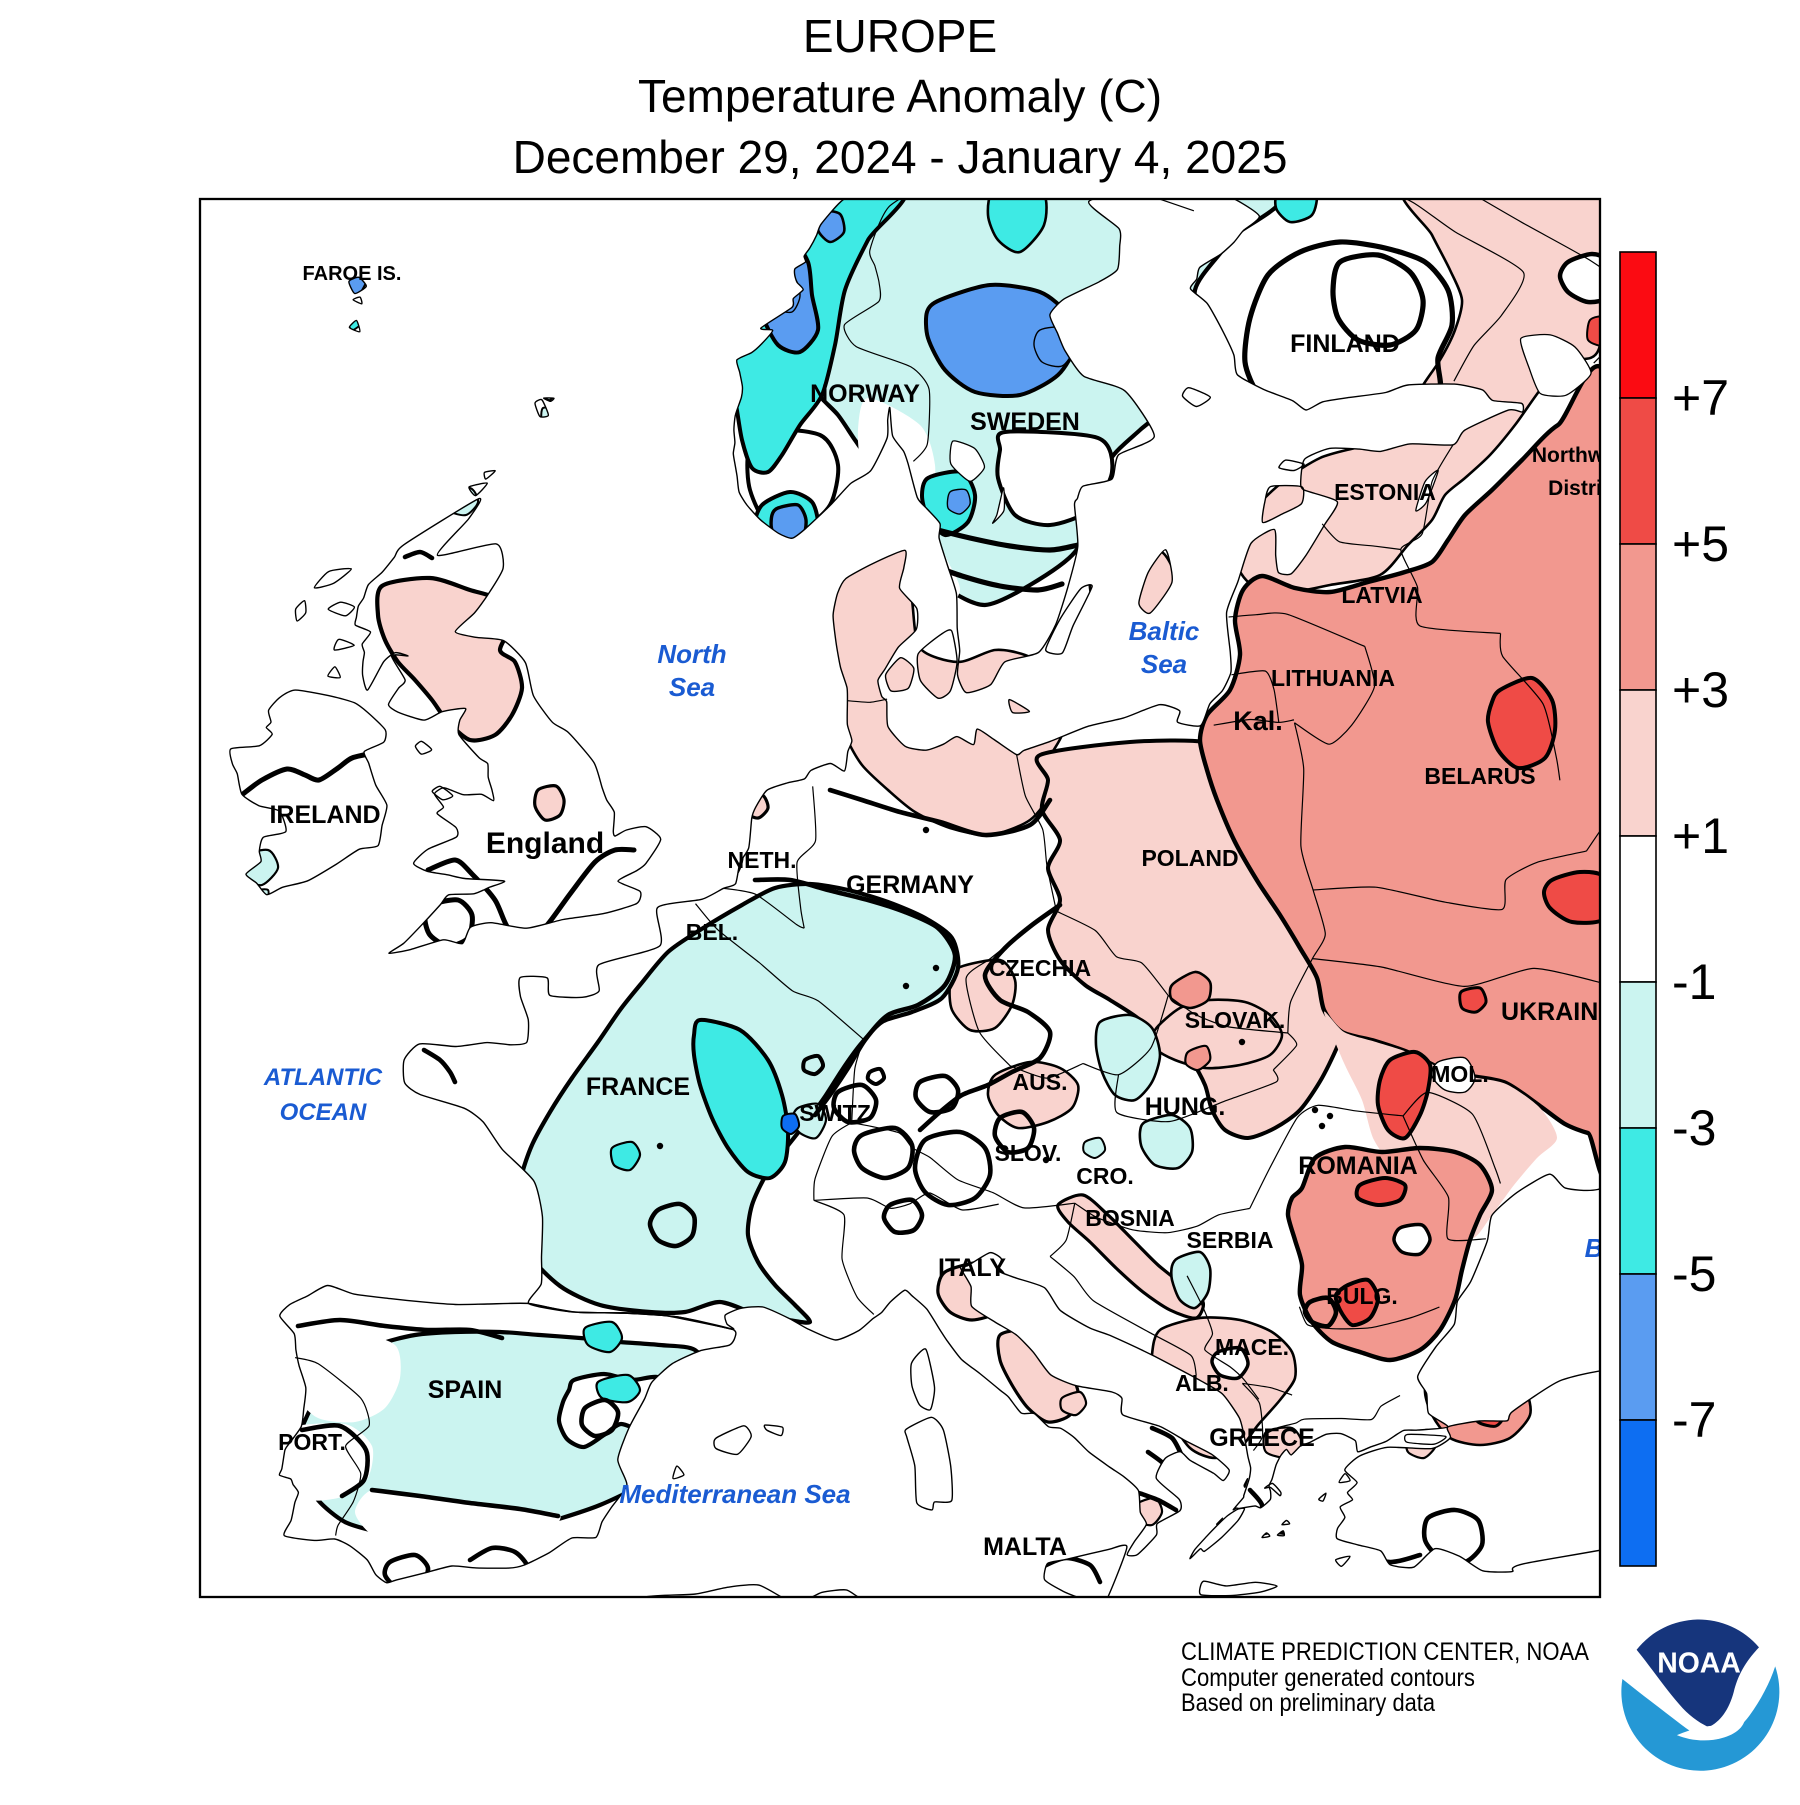  What do you see at coordinates (1700, 544) in the screenshot?
I see `svg-text: +5` at bounding box center [1700, 544].